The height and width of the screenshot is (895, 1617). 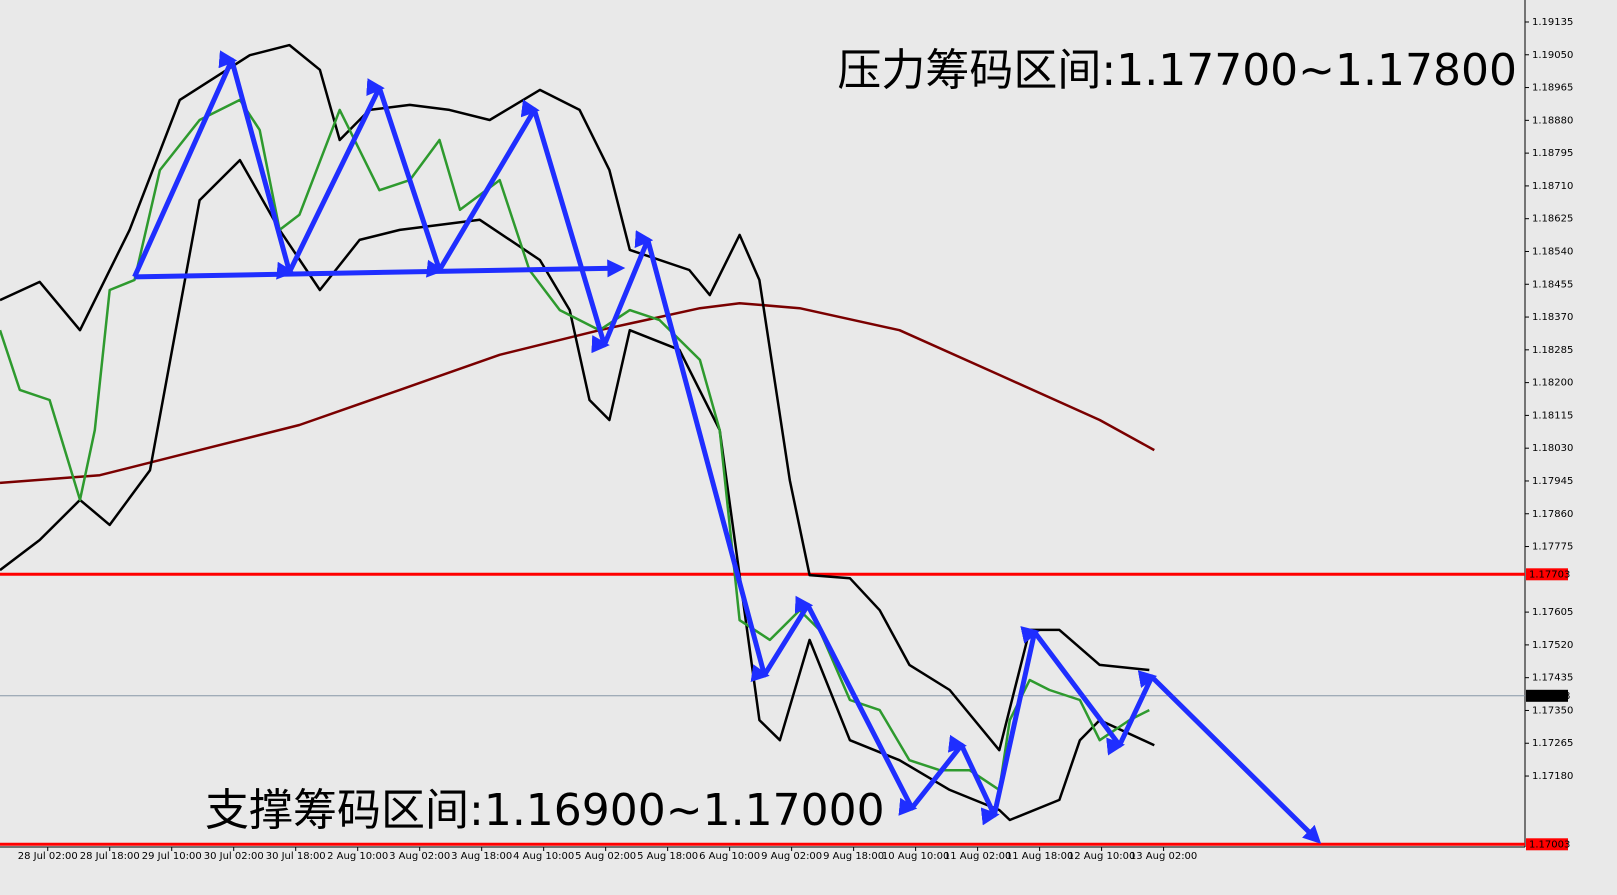 What do you see at coordinates (545, 810) in the screenshot?
I see `annotation: 支撑筹码区间:1.16900~1.17000` at bounding box center [545, 810].